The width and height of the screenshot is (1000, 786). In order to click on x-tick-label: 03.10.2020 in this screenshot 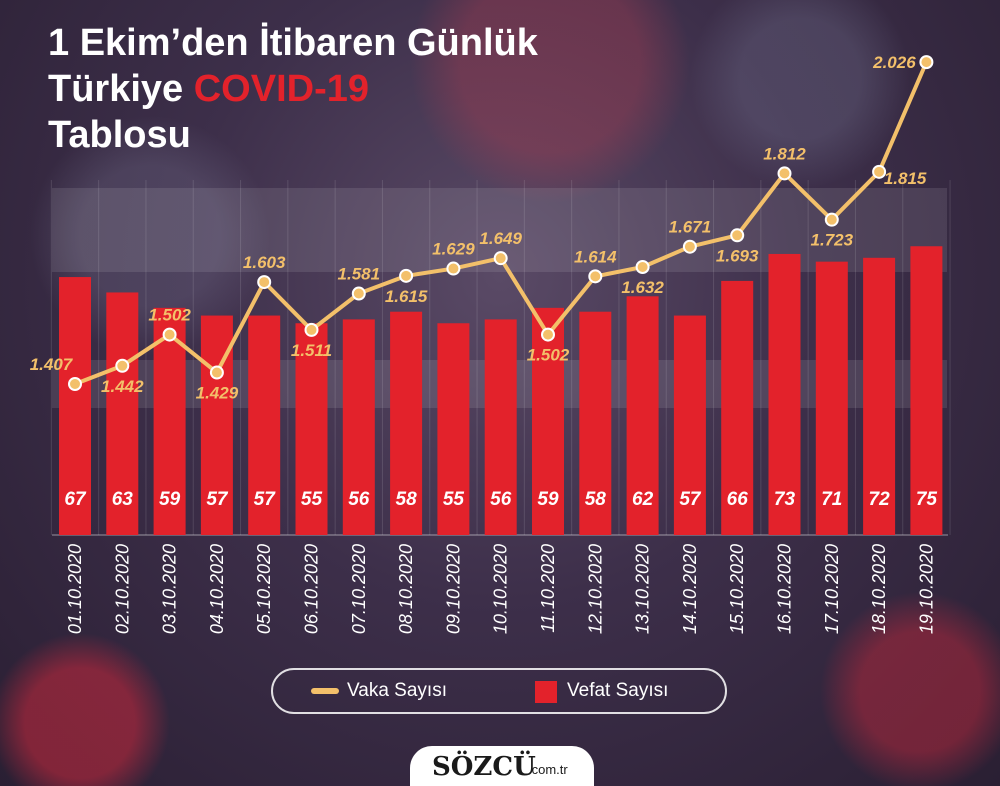, I will do `click(170, 589)`.